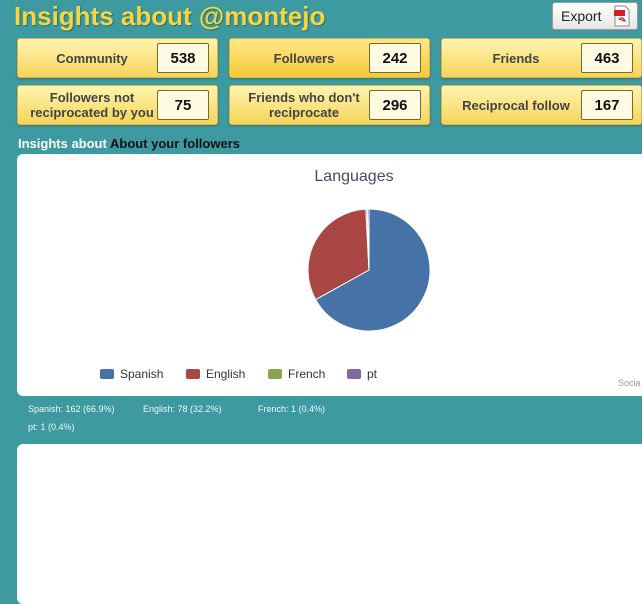 The width and height of the screenshot is (642, 604). What do you see at coordinates (629, 383) in the screenshot?
I see `chart-credit: Socia` at bounding box center [629, 383].